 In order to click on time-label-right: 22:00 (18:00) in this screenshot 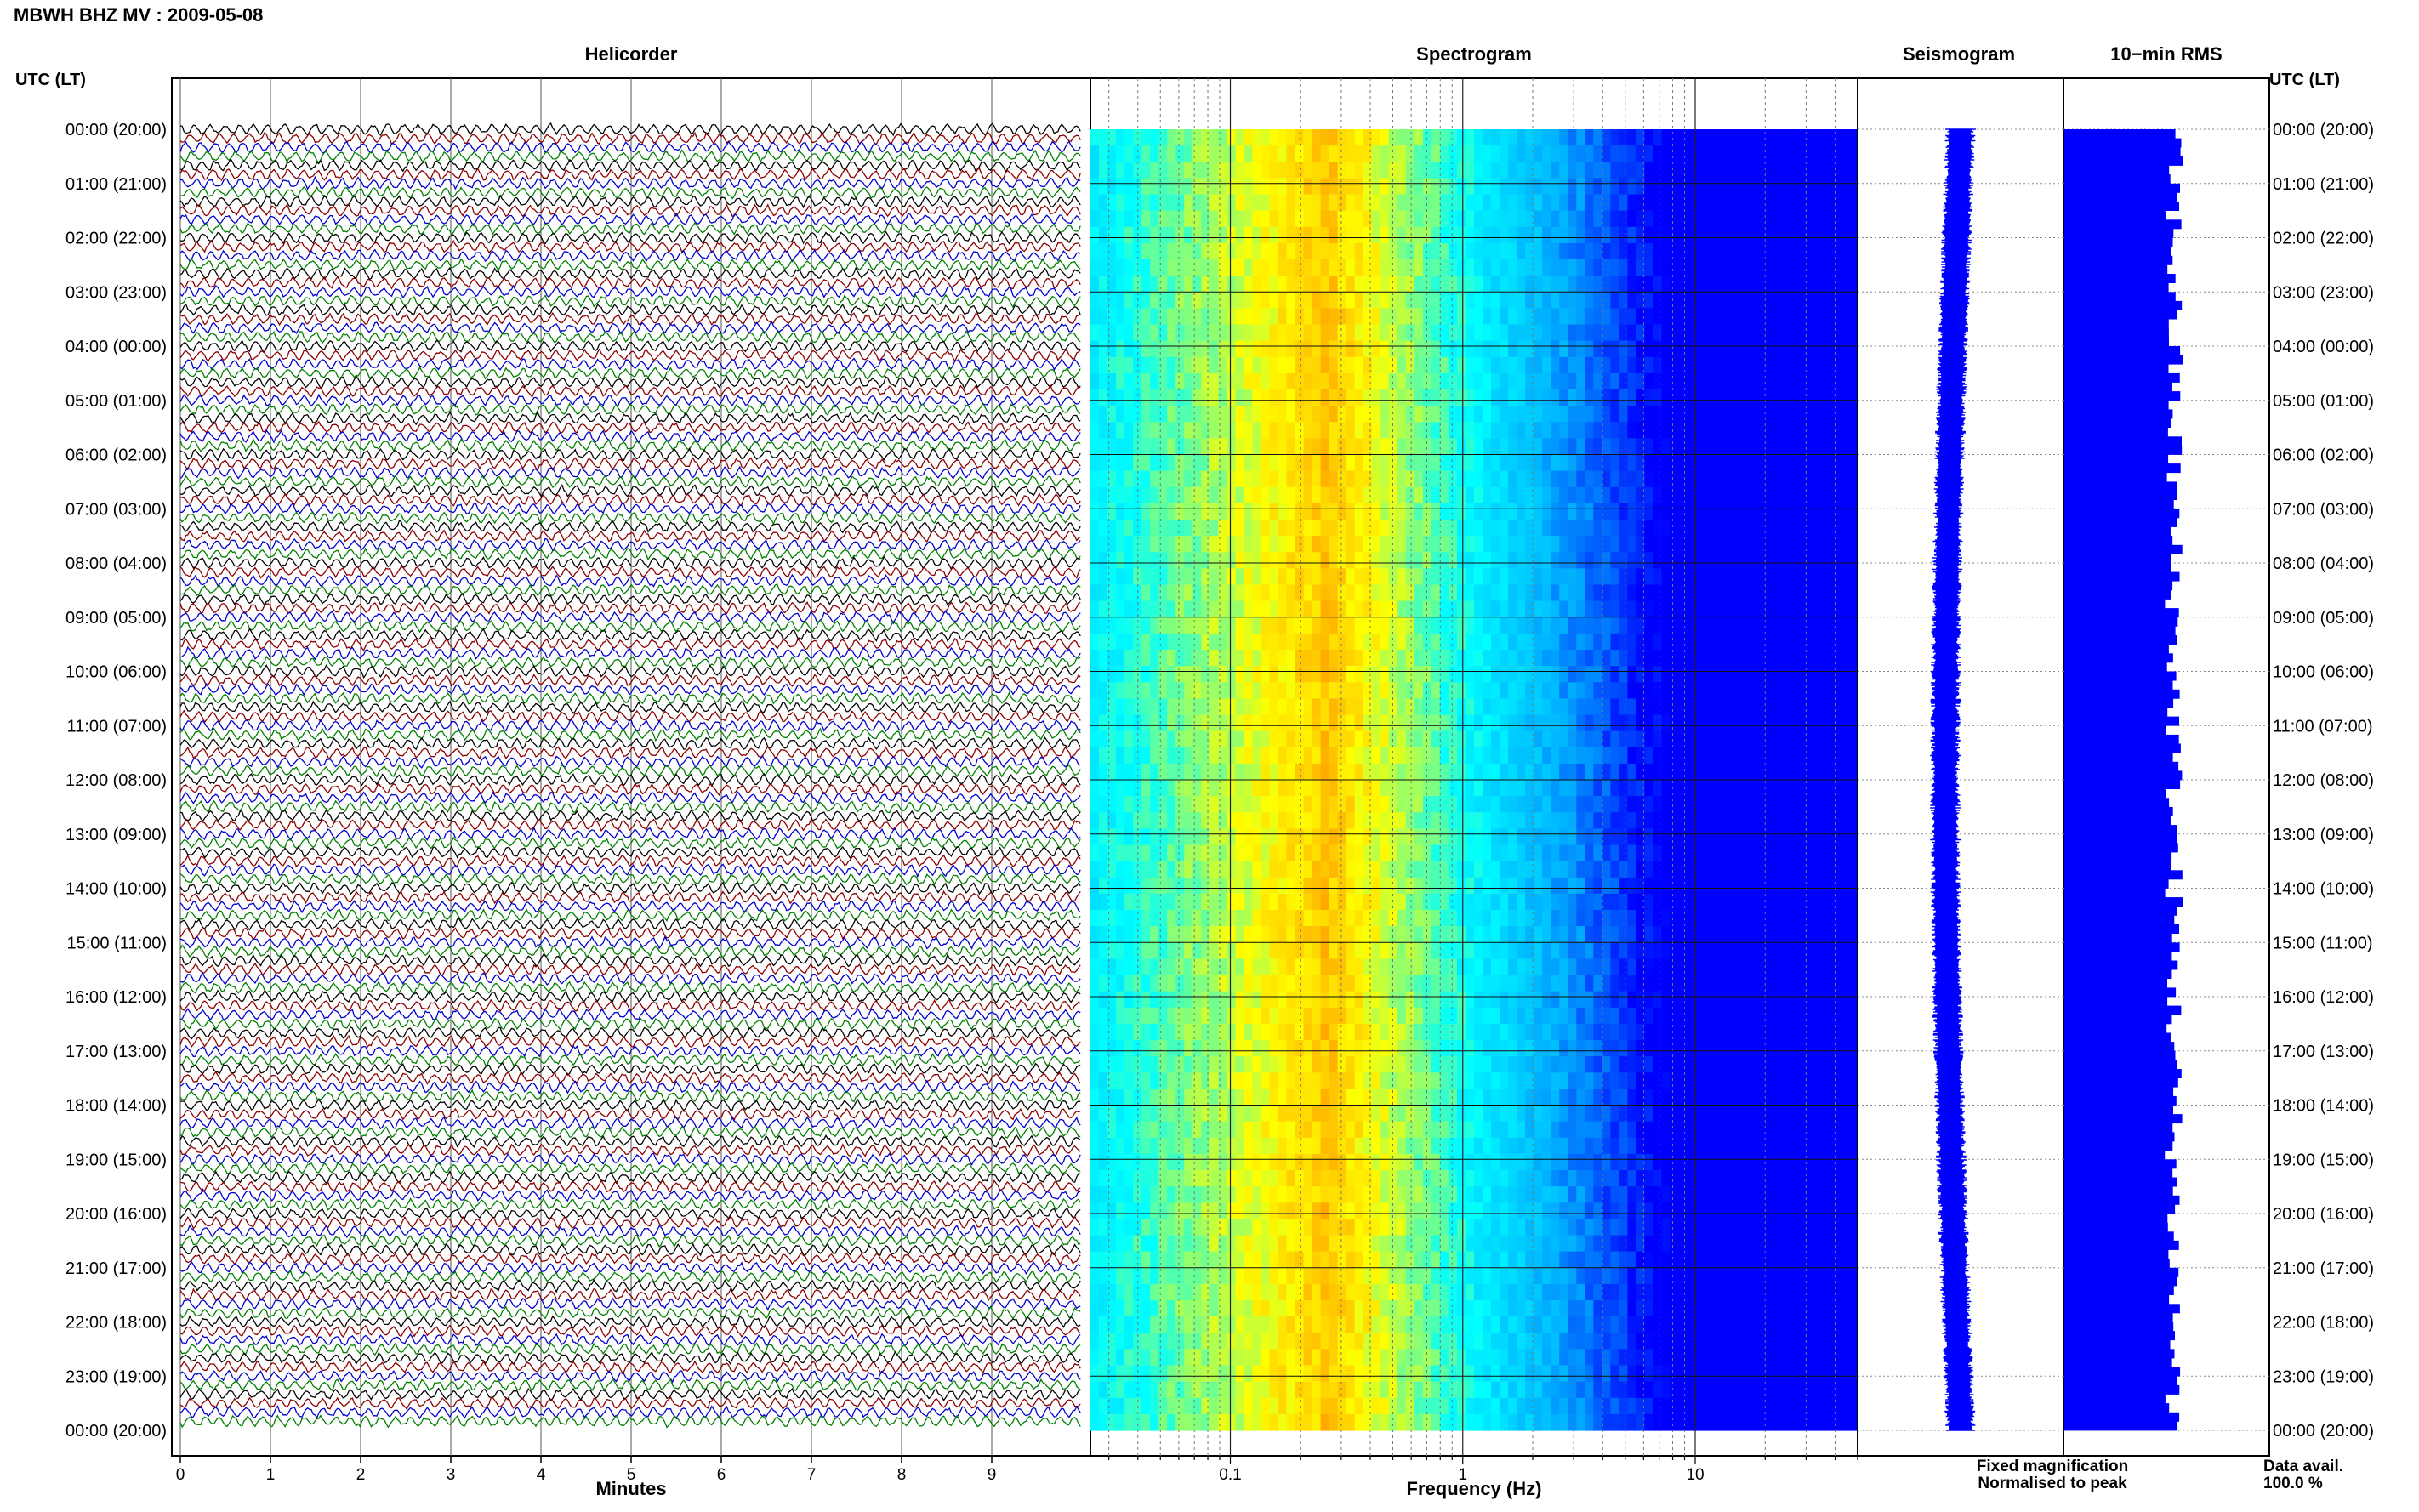, I will do `click(2323, 1323)`.